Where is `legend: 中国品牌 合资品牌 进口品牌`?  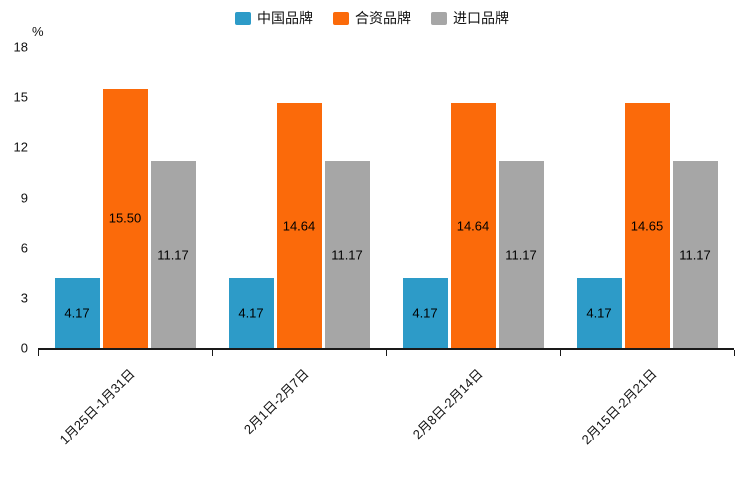
legend: 中国品牌 合资品牌 进口品牌 is located at coordinates (372, 18).